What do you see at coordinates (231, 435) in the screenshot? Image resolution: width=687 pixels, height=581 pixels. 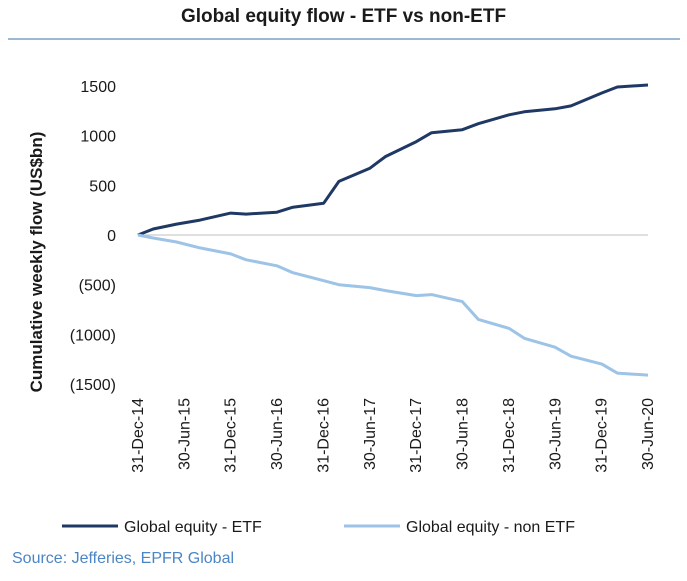 I see `x-tick-label: 31-Dec-15` at bounding box center [231, 435].